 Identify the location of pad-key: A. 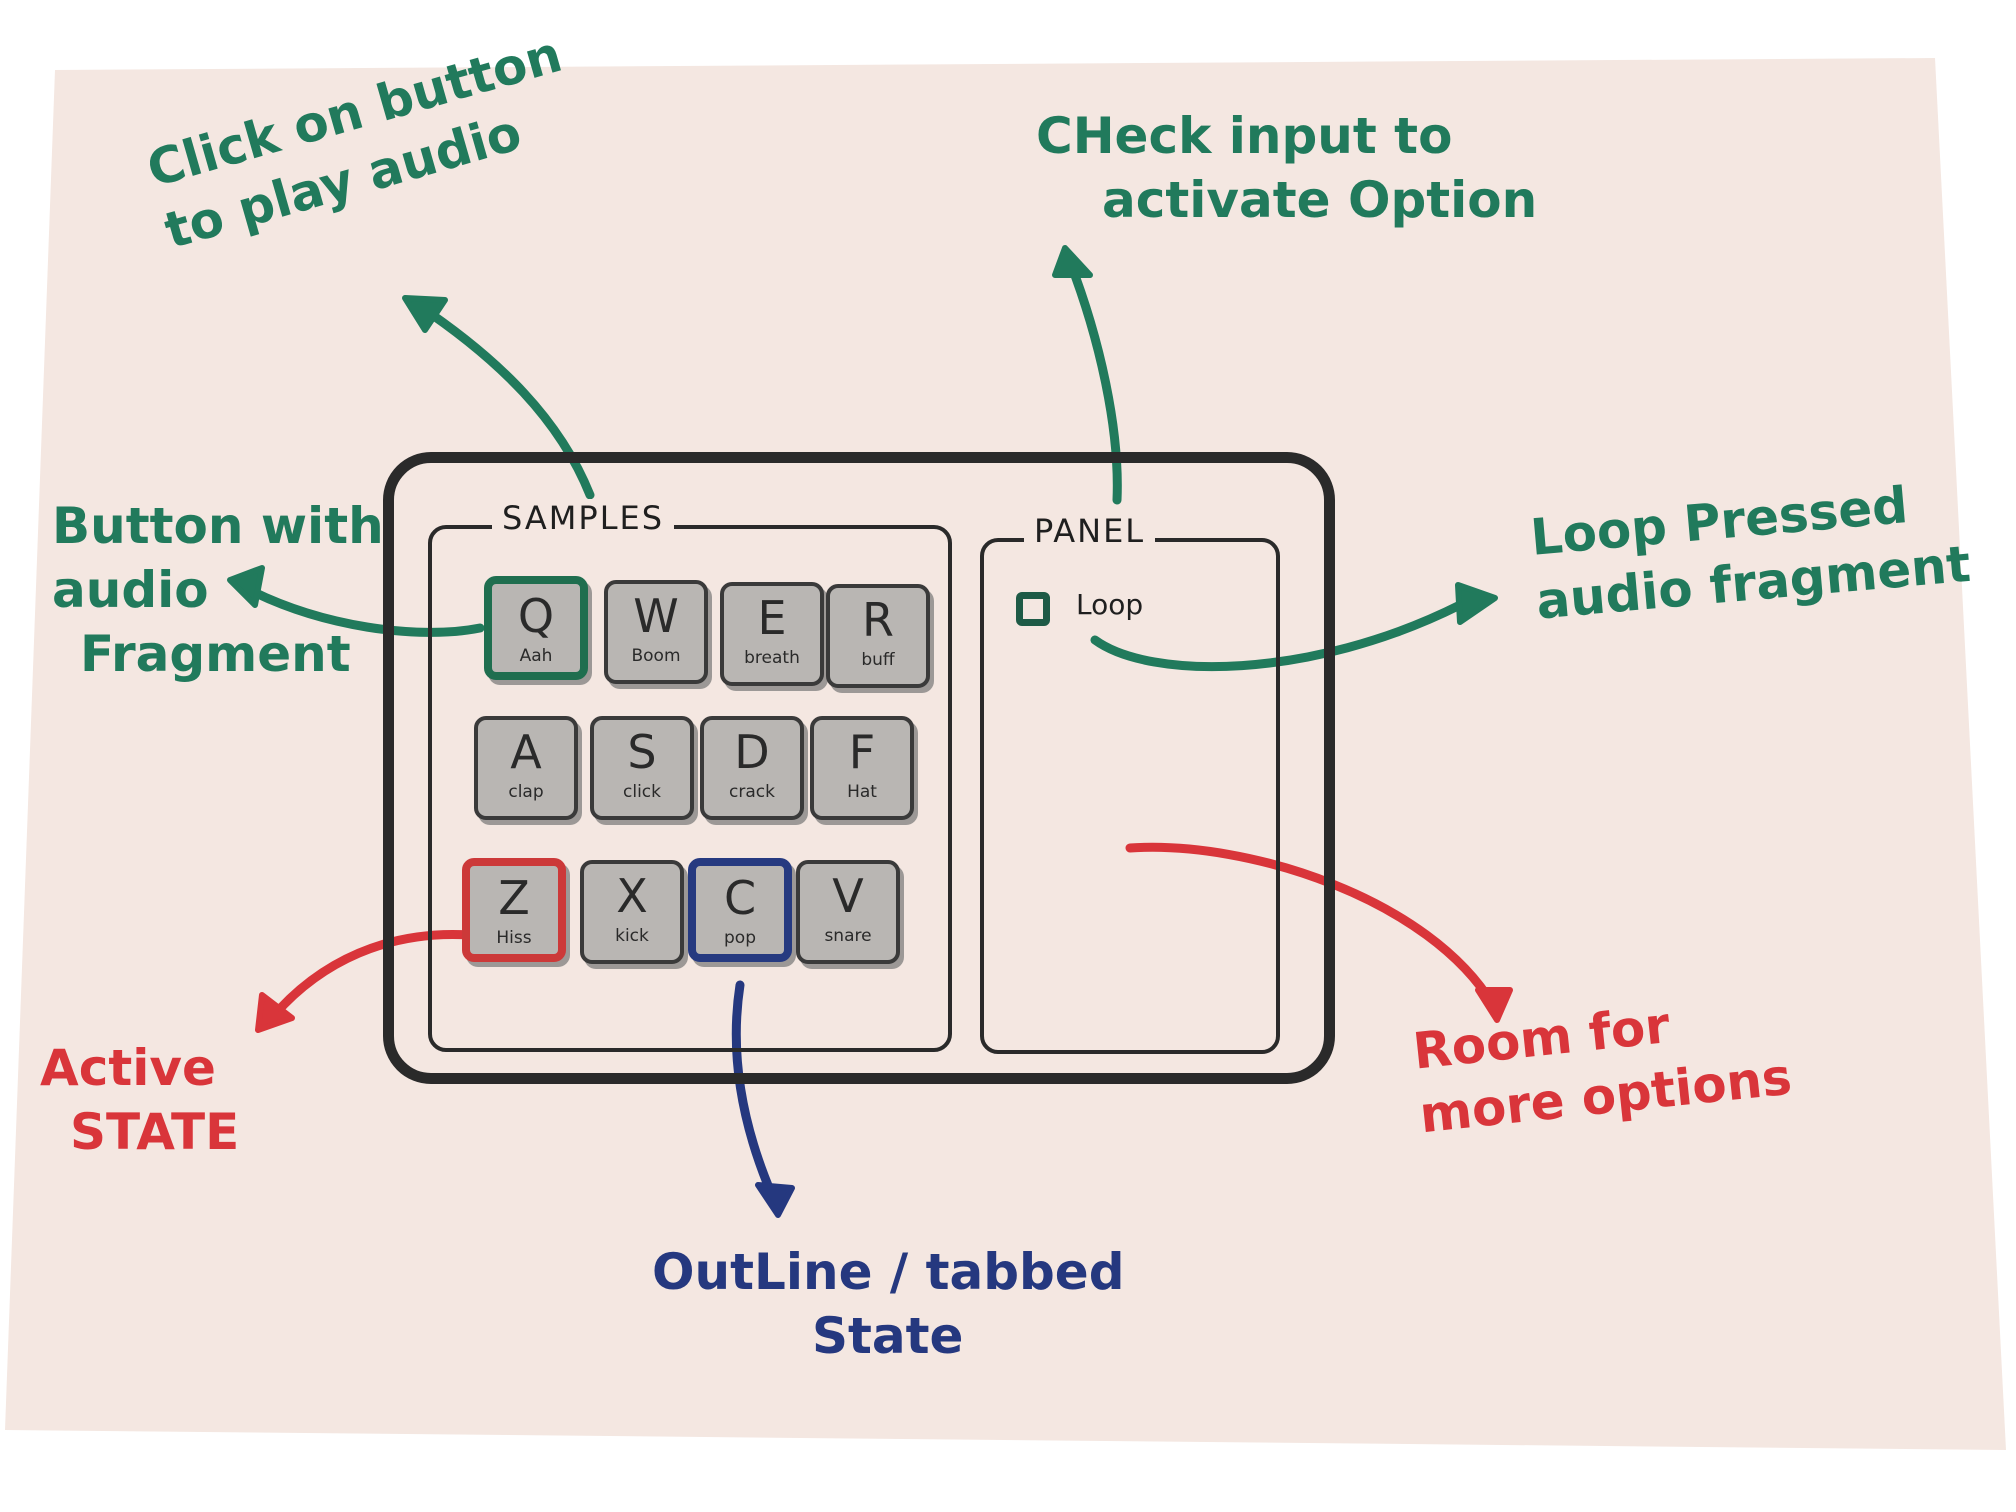
(526, 752).